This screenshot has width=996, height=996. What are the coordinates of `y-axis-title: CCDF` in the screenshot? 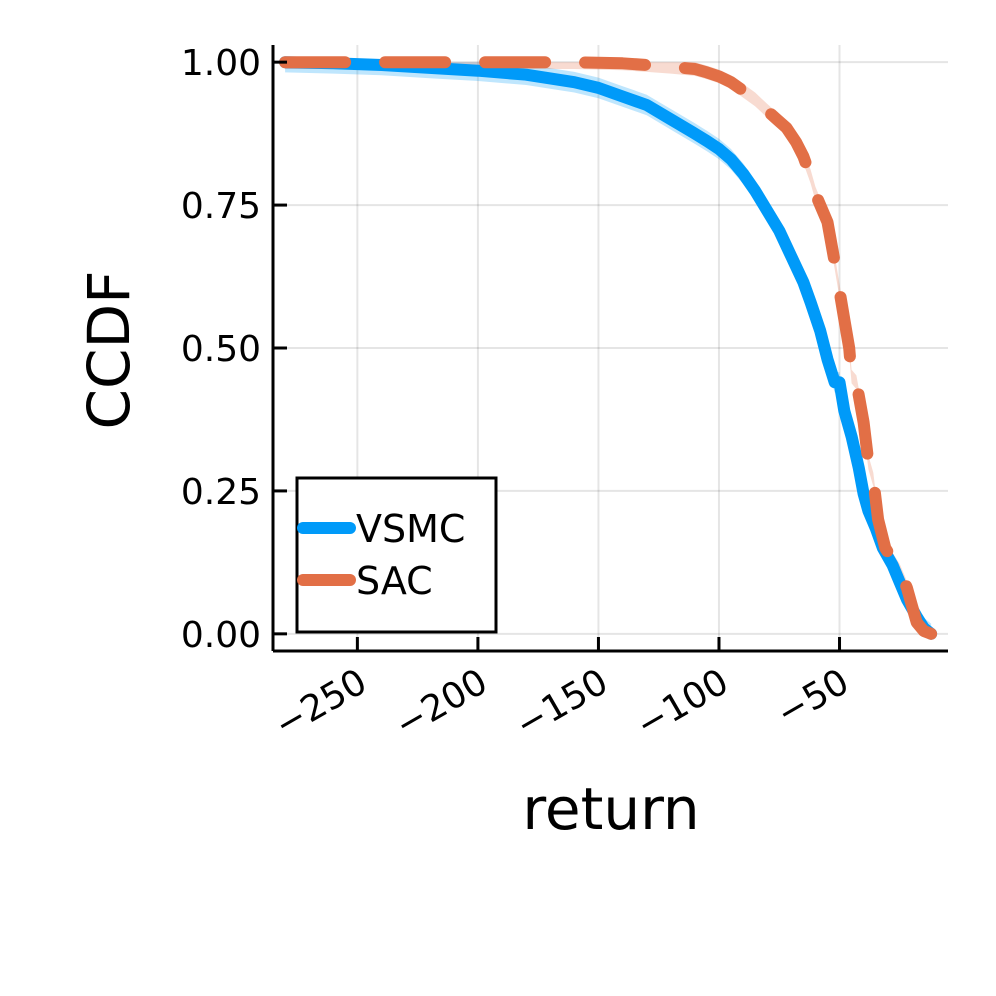 It's located at (109, 349).